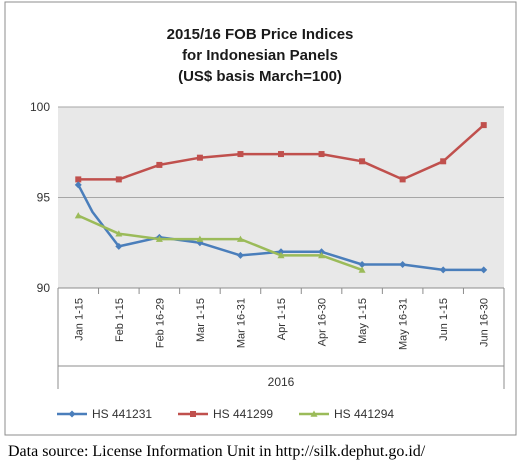 This screenshot has height=466, width=526. What do you see at coordinates (40, 107) in the screenshot?
I see `y-tick-label: 100` at bounding box center [40, 107].